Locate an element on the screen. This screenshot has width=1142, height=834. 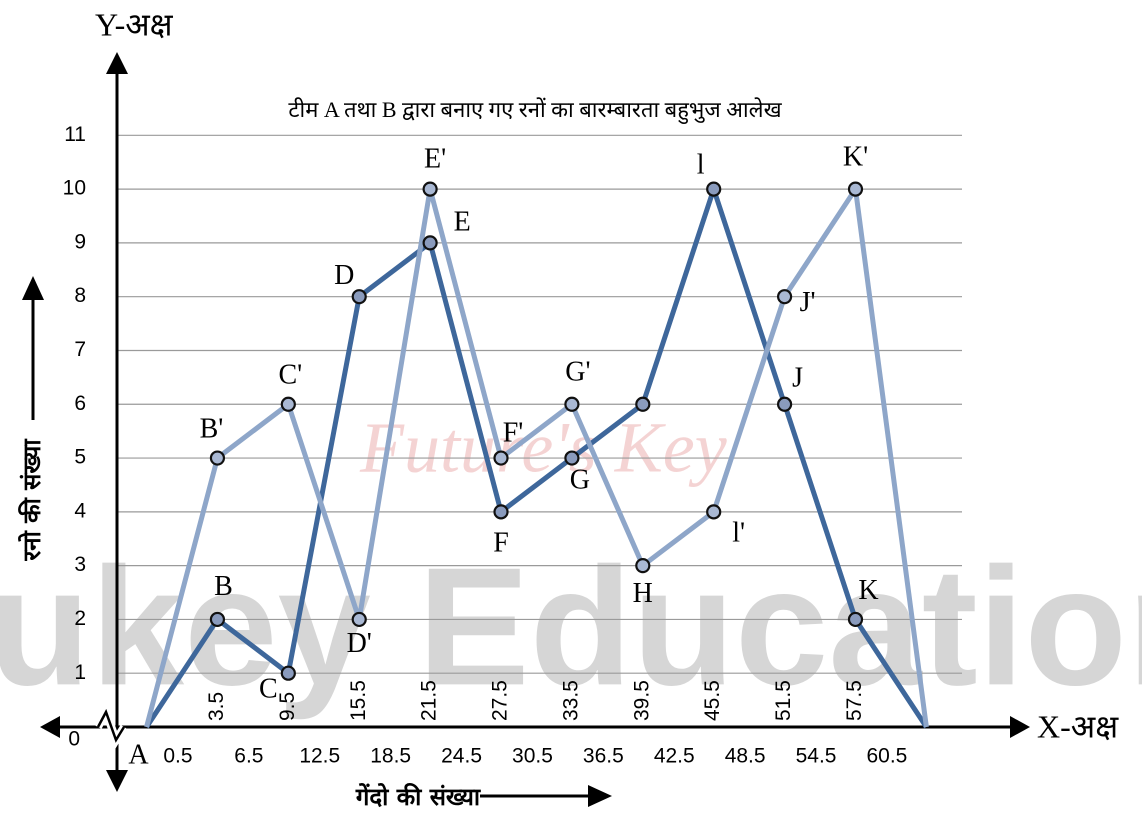
x-tick-label: 6.5 is located at coordinates (248, 756).